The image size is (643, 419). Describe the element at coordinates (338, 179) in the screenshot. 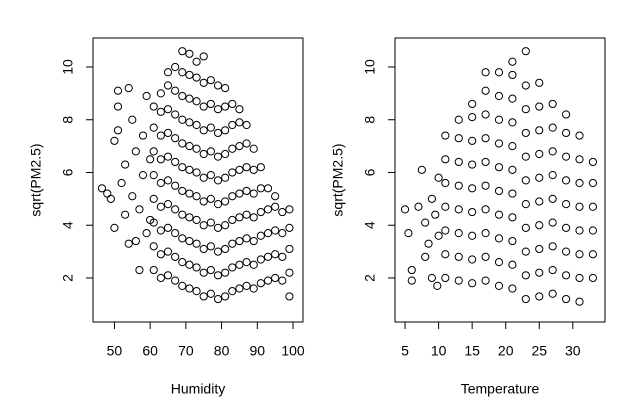

I see `y-axis-label: sqrt(PM2.5)` at that location.